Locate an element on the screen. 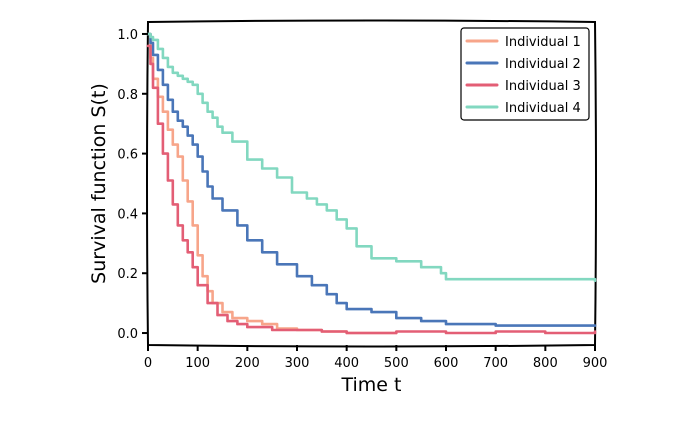 This screenshot has width=700, height=425. y-tick-label: 0.6 is located at coordinates (127, 155).